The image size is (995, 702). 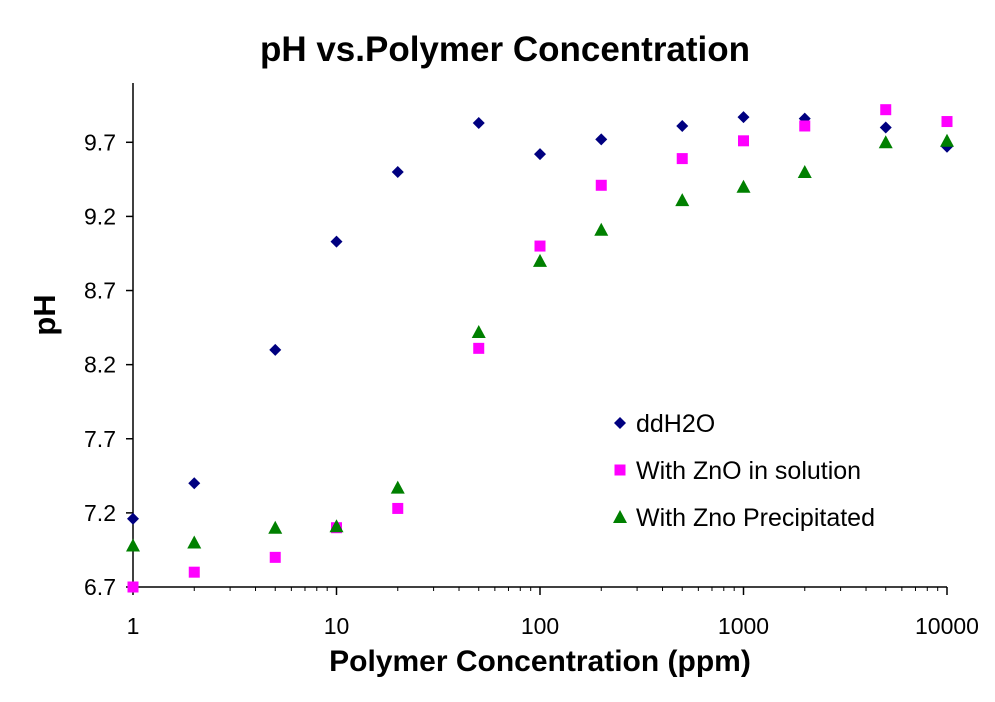 I want to click on y-tick-label: 9.7, so click(x=100, y=142).